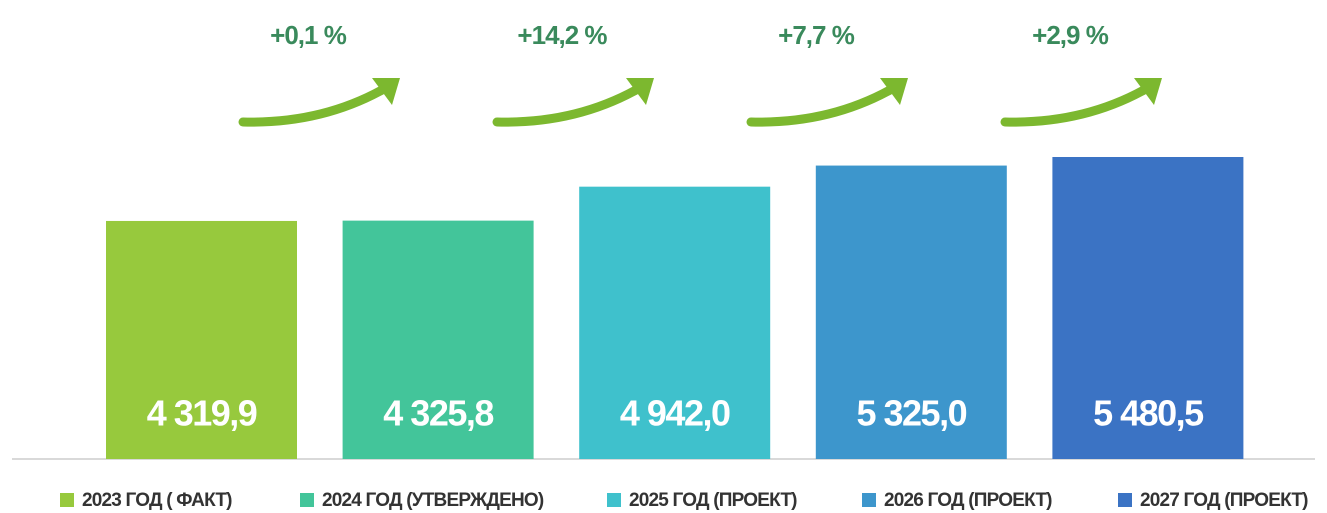 This screenshot has height=513, width=1327. Describe the element at coordinates (1148, 413) in the screenshot. I see `value-label: 5 480,5` at that location.